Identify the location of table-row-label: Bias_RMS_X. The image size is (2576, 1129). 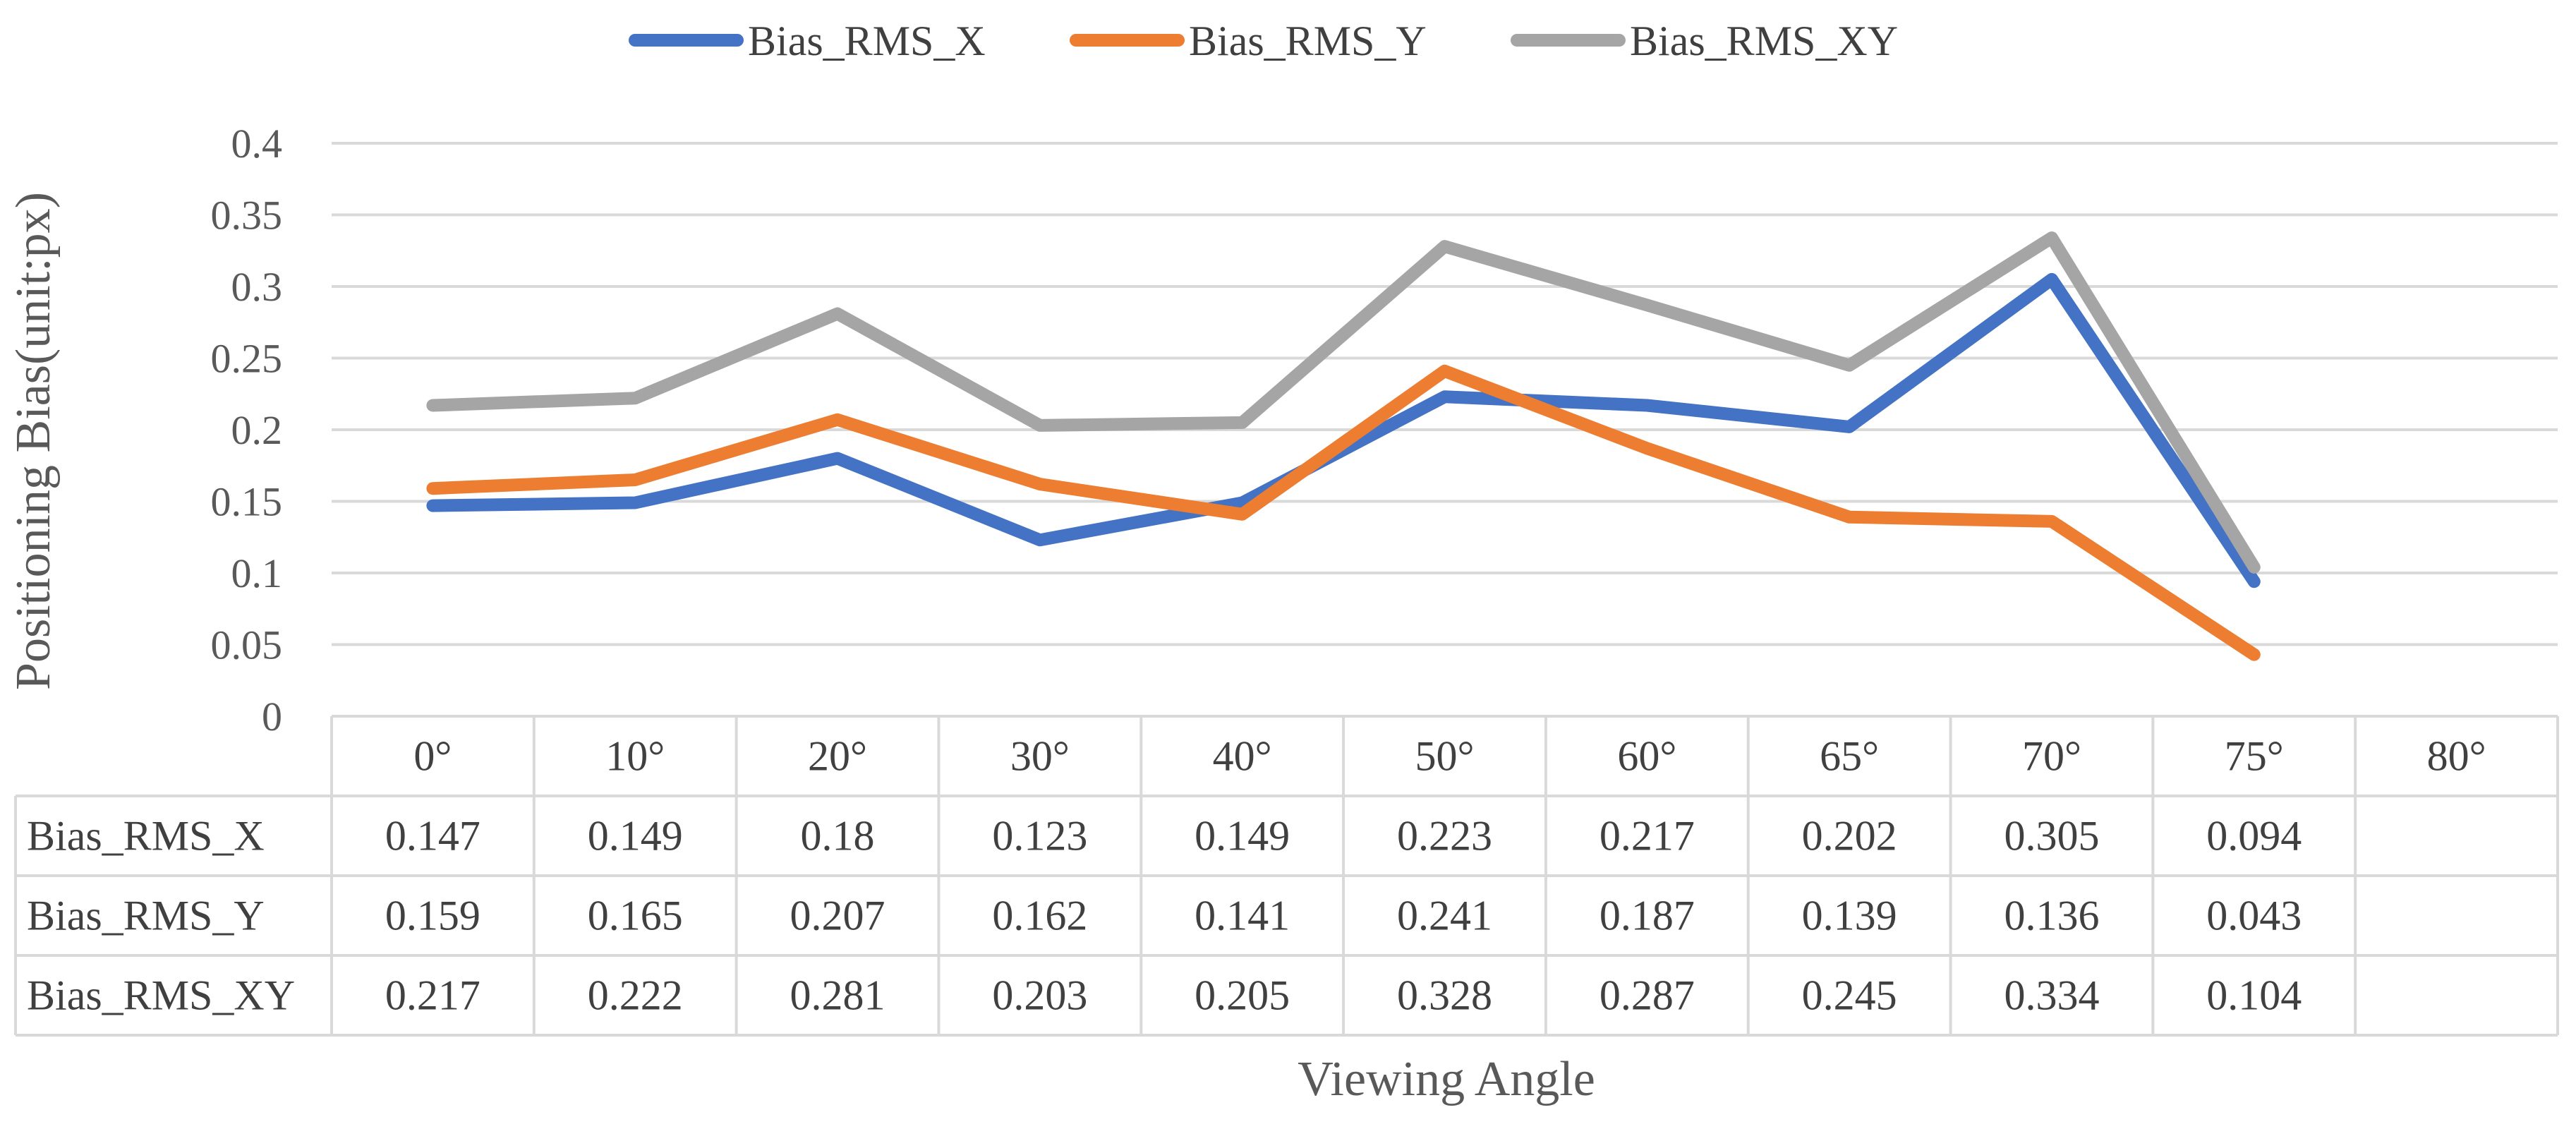
(146, 836).